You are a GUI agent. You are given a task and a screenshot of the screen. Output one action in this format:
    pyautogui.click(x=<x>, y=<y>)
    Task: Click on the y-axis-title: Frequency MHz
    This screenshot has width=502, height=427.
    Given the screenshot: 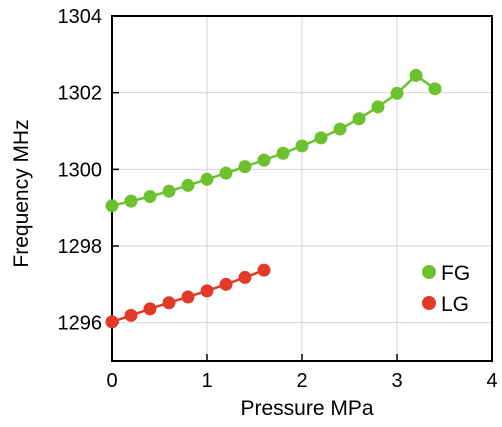 What is the action you would take?
    pyautogui.click(x=21, y=193)
    